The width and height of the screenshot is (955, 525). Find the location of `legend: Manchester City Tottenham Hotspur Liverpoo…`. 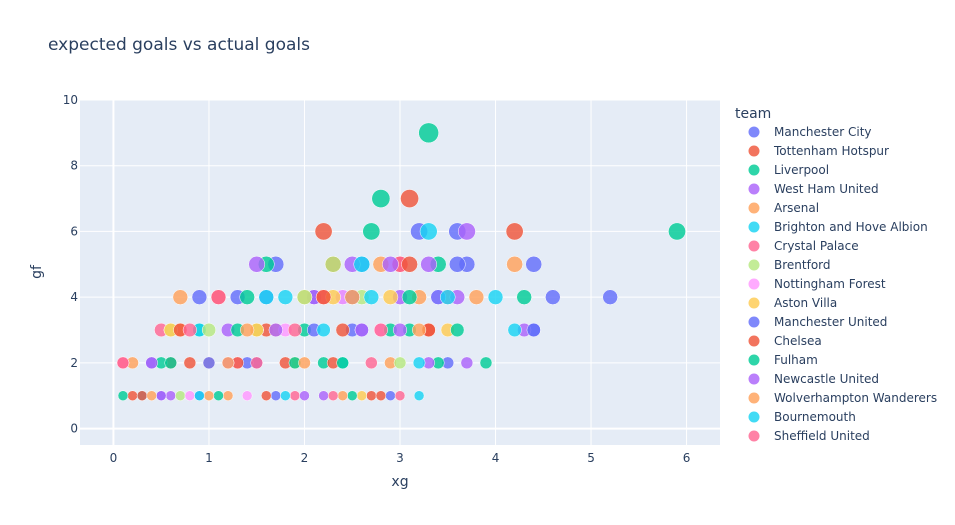

legend: Manchester City Tottenham Hotspur Liverpoo… is located at coordinates (843, 284).